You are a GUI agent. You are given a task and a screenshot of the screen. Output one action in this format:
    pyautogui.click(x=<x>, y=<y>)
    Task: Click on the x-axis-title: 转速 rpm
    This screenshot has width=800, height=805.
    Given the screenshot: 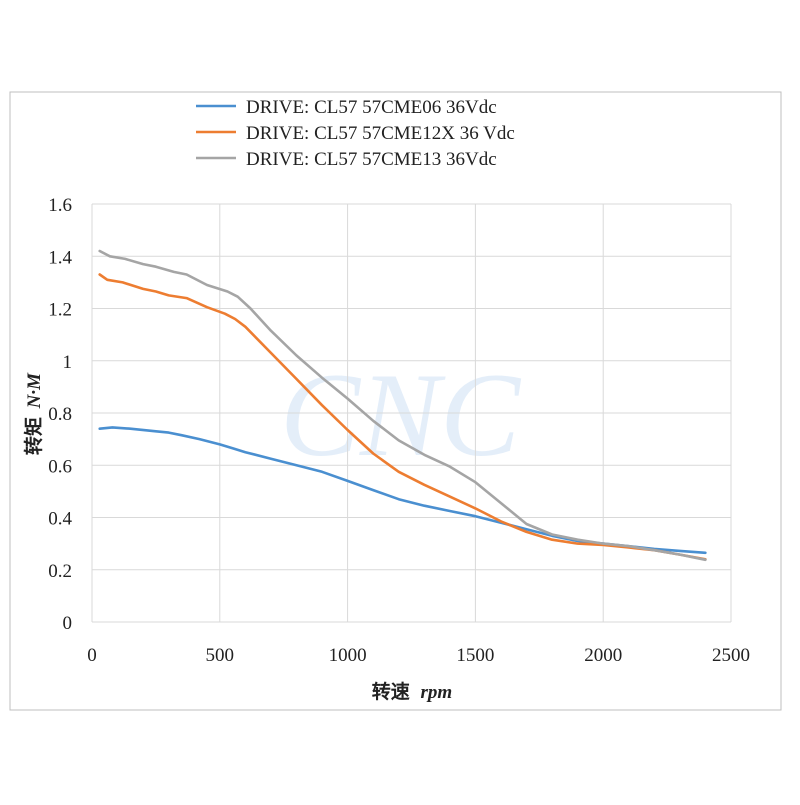 What is the action you would take?
    pyautogui.click(x=412, y=691)
    